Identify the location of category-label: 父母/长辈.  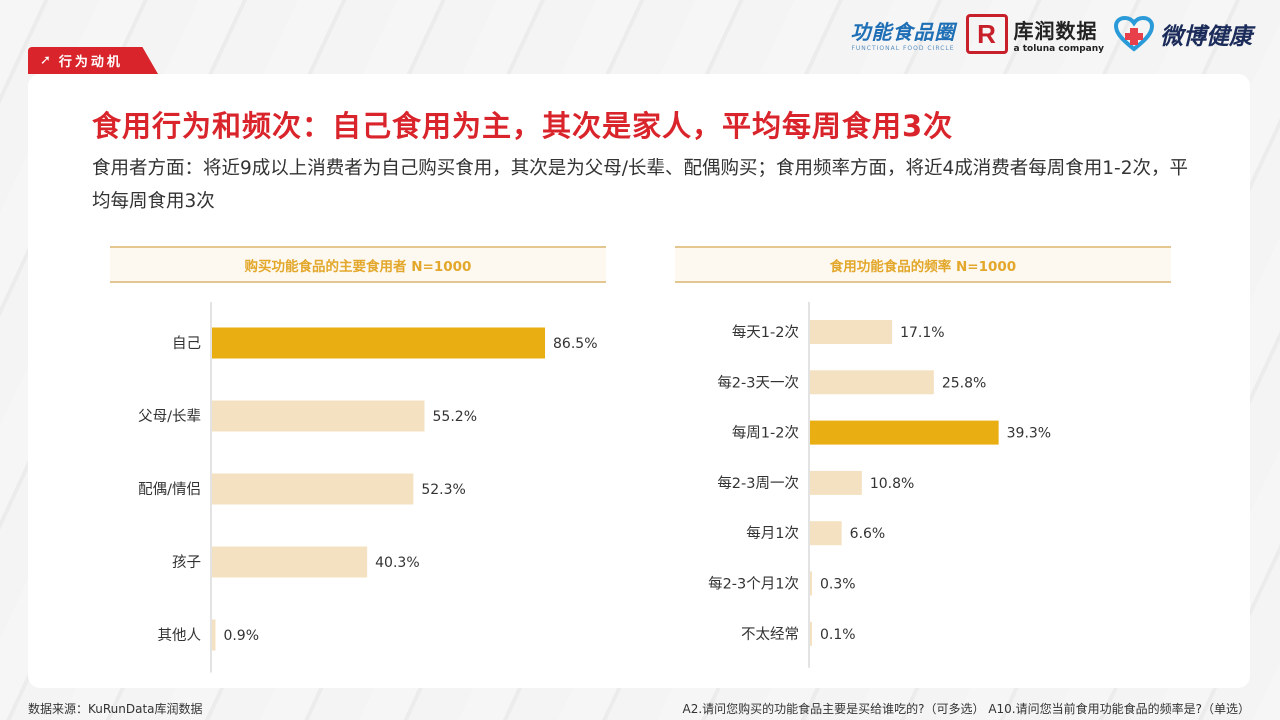
(169, 416).